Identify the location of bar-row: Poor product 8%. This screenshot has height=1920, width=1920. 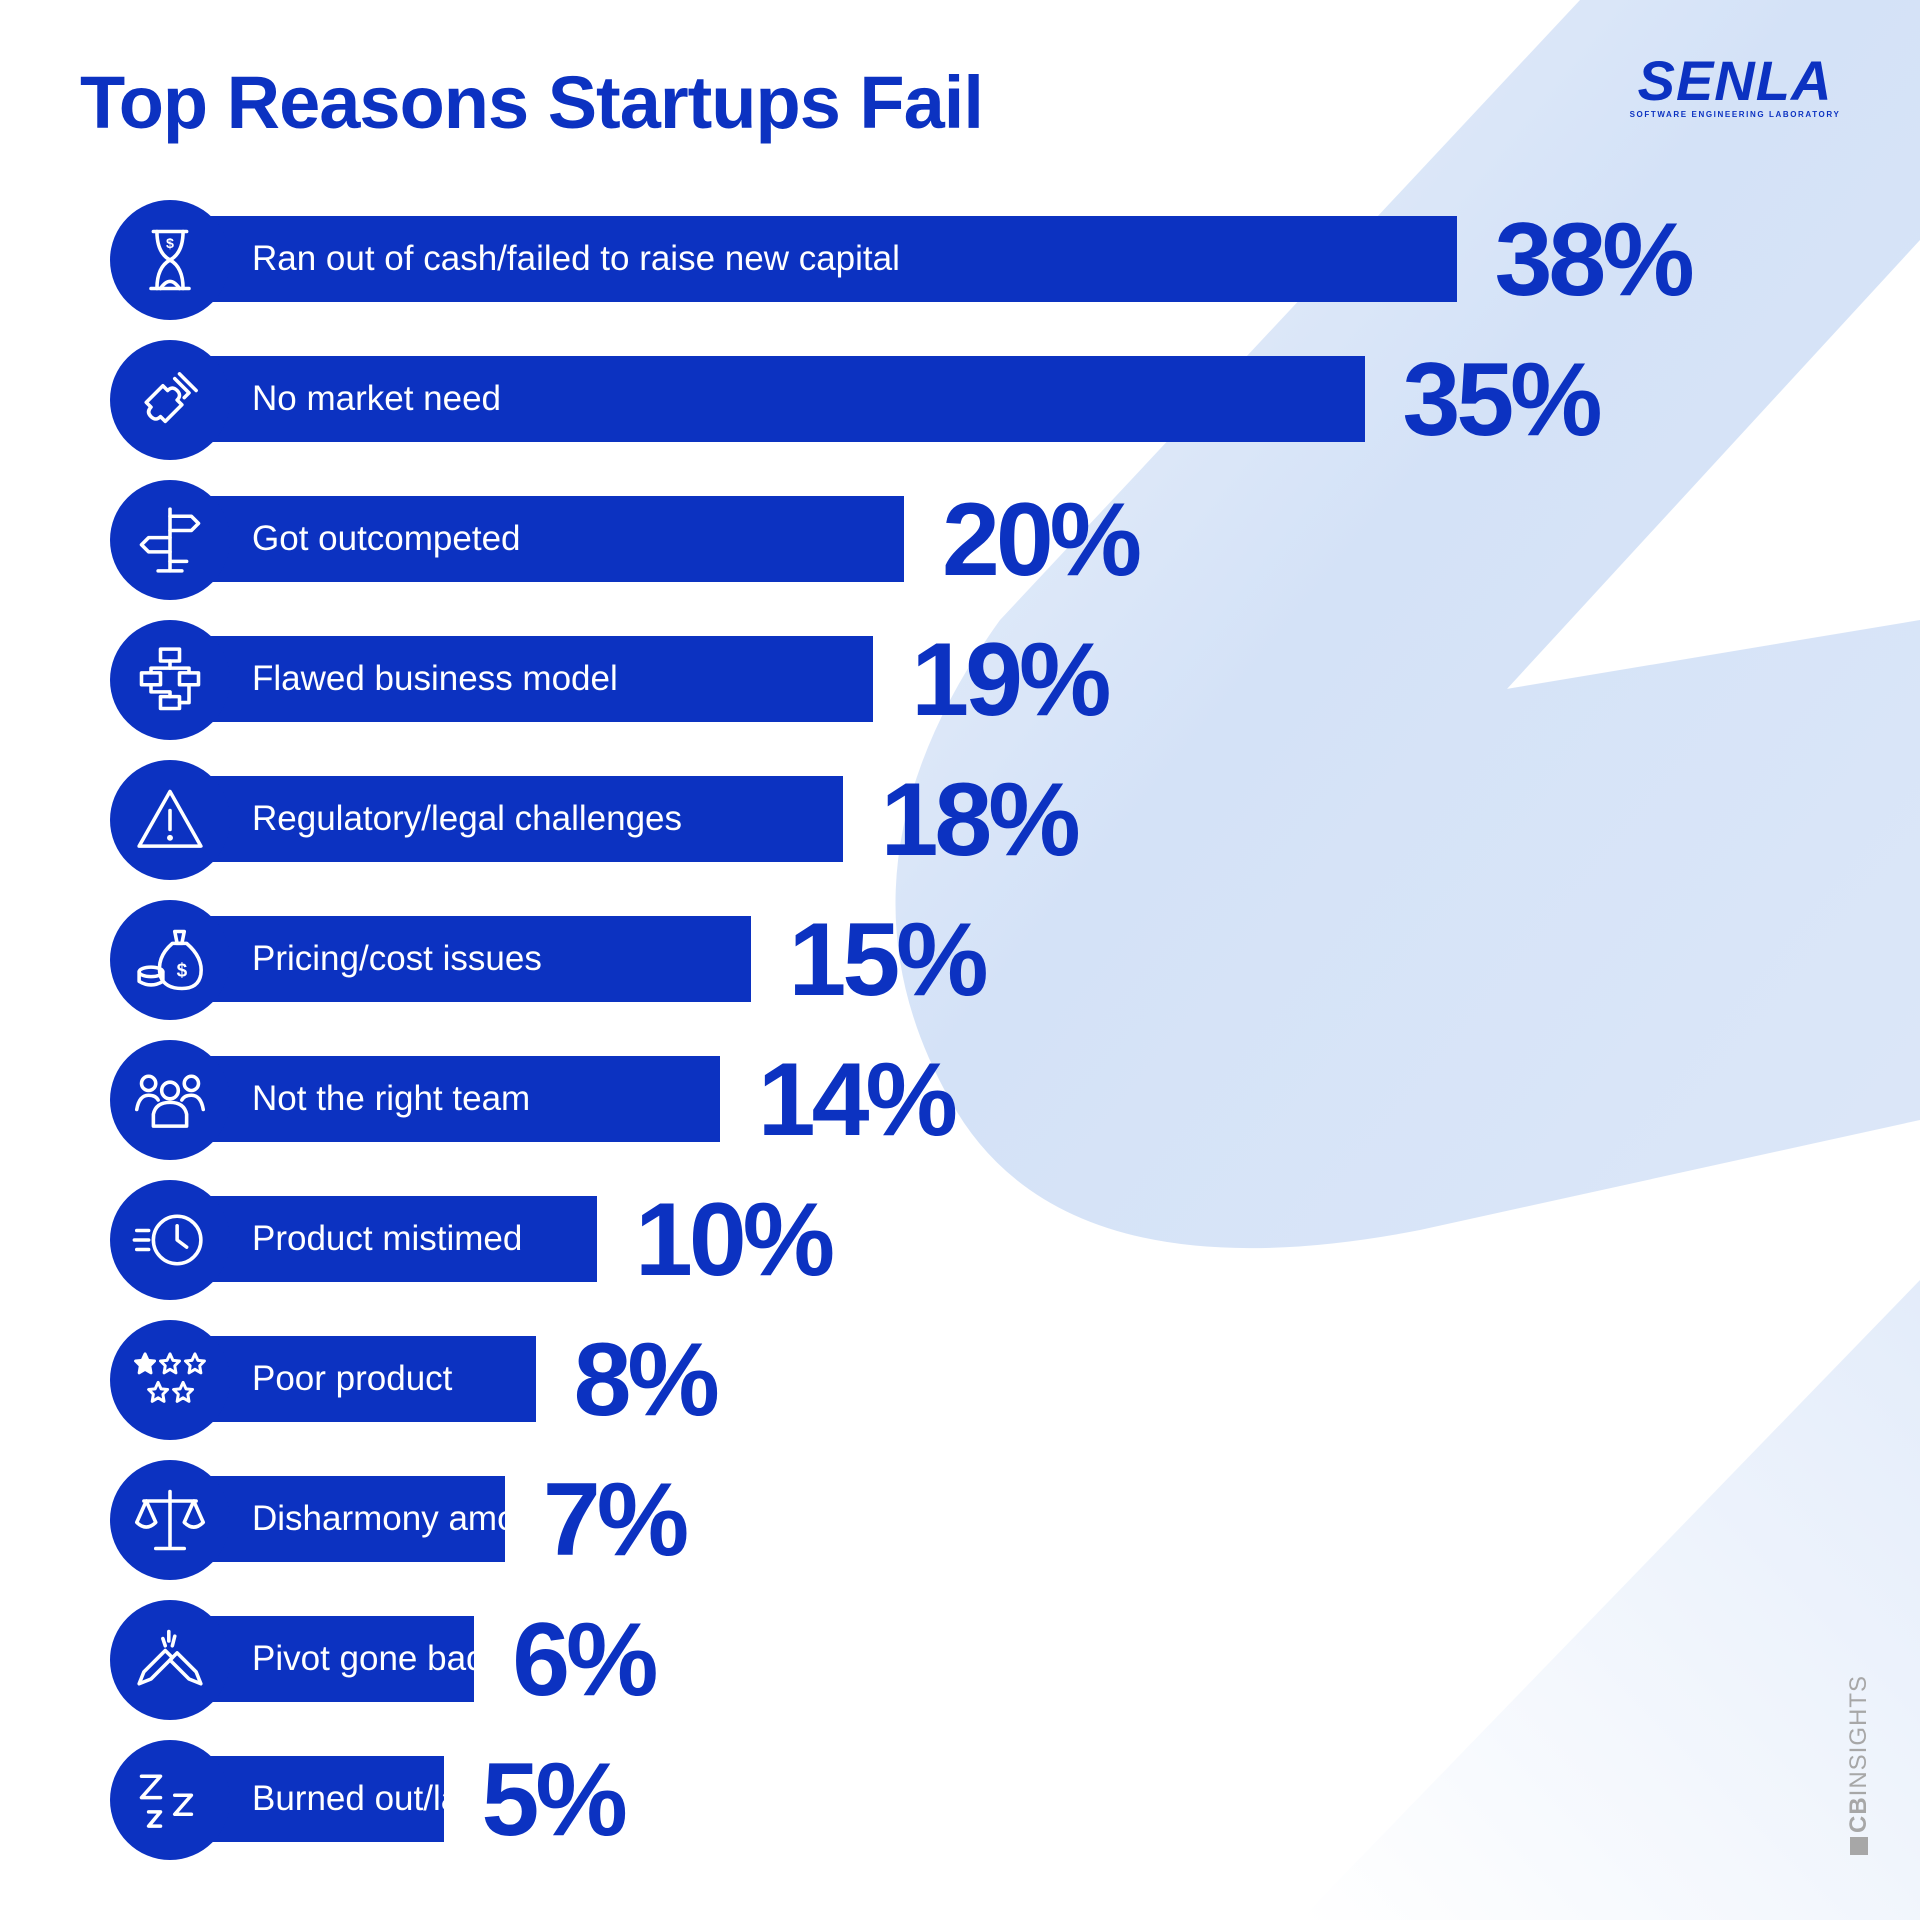
(473, 1380).